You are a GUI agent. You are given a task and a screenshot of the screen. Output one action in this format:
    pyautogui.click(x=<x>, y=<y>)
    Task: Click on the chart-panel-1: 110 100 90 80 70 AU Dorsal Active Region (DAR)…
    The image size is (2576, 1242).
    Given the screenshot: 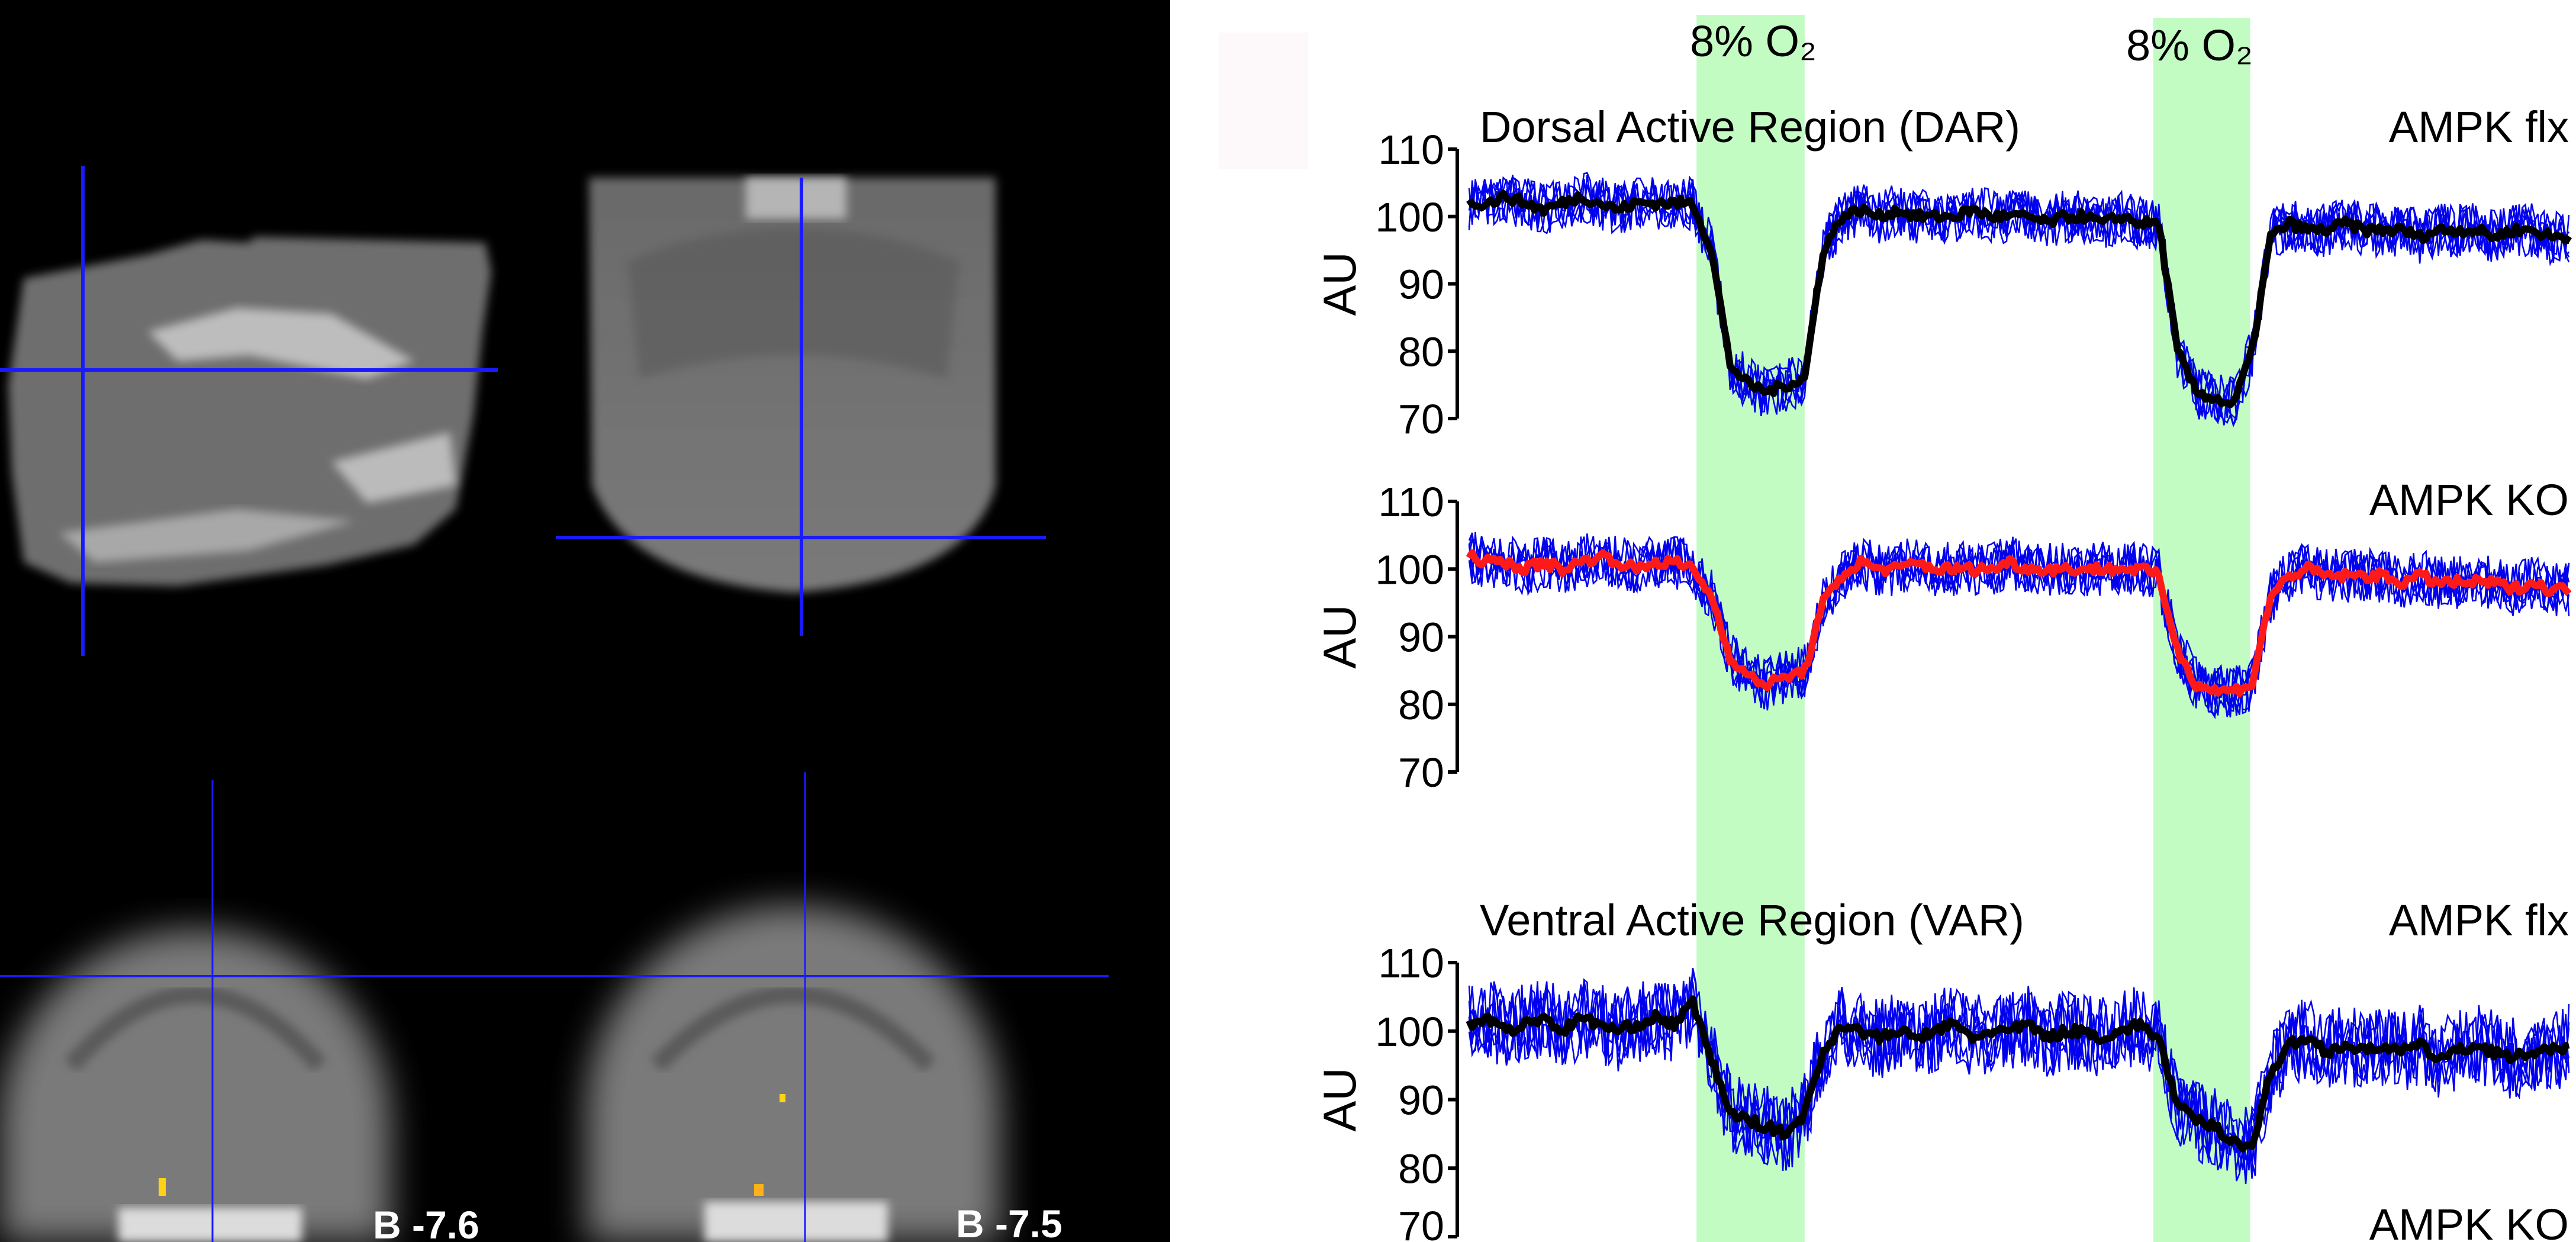 What is the action you would take?
    pyautogui.click(x=1943, y=272)
    